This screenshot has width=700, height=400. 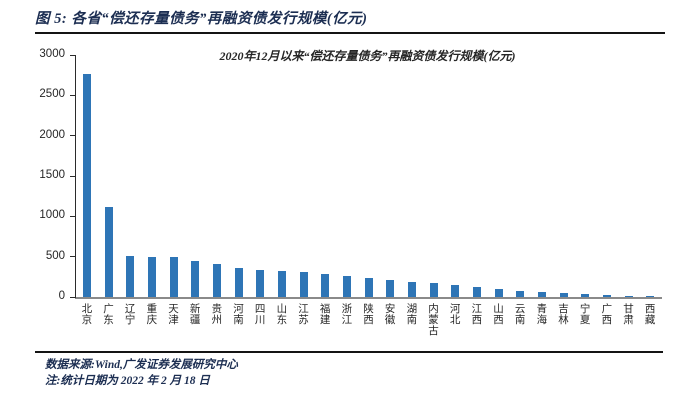 What do you see at coordinates (173, 315) in the screenshot?
I see `x-axis-label: 天津` at bounding box center [173, 315].